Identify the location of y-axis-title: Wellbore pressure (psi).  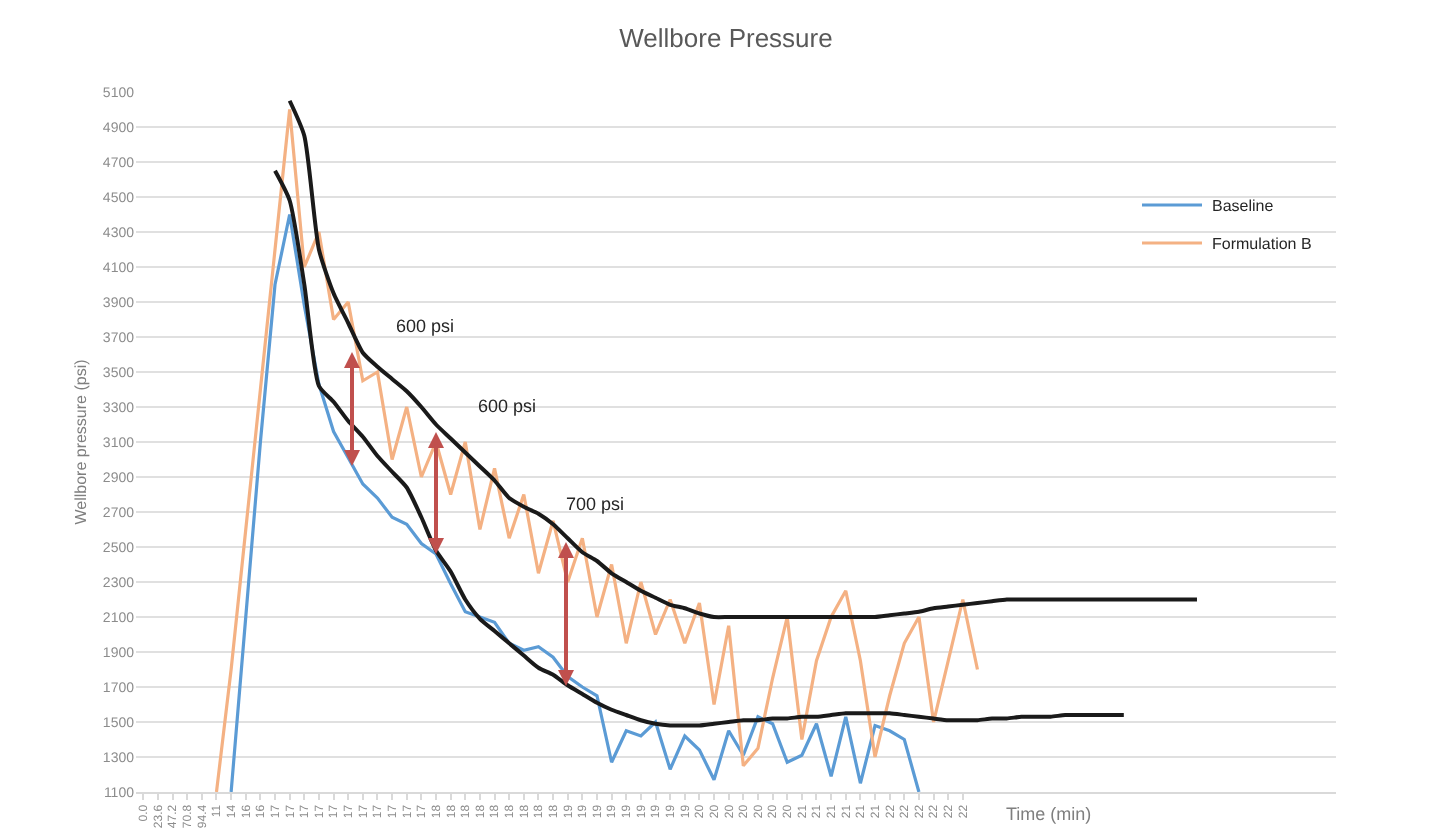
(81, 441).